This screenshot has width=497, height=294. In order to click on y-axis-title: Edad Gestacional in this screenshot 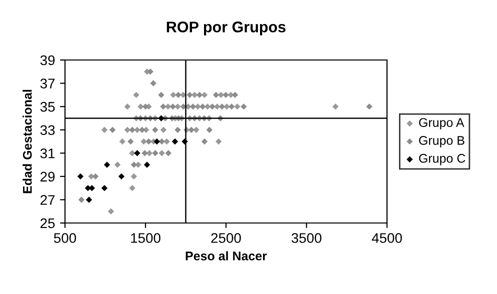, I will do `click(27, 142)`.